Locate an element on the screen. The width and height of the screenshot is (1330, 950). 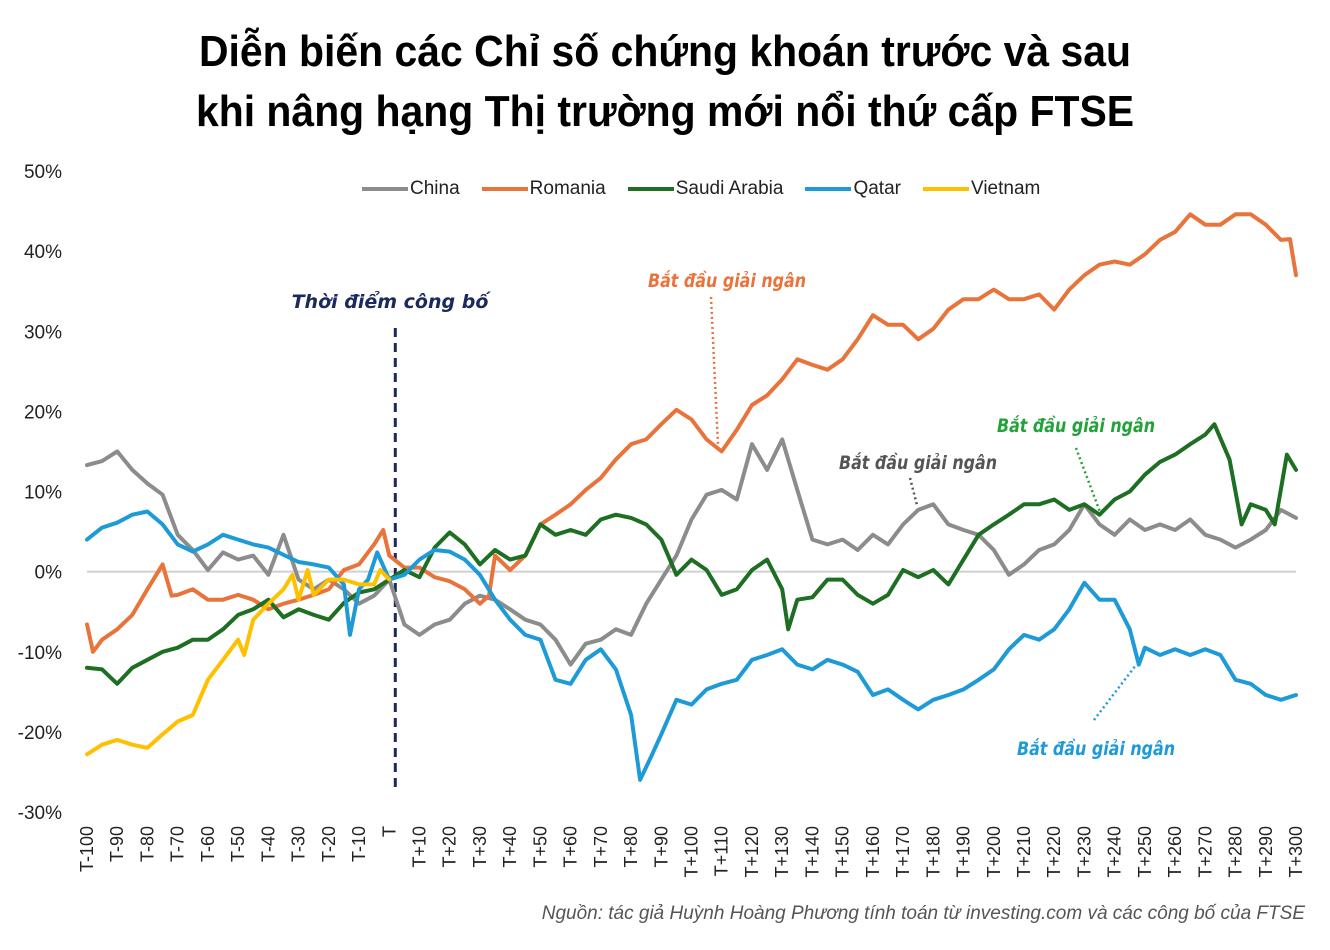
x-tick-label: T+110 is located at coordinates (722, 851).